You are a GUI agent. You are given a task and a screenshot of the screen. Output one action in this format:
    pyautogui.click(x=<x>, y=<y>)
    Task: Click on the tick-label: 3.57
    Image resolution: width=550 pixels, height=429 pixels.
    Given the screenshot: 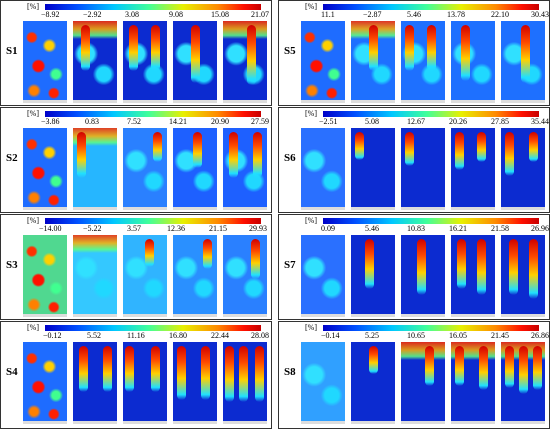 What is the action you would take?
    pyautogui.click(x=134, y=228)
    